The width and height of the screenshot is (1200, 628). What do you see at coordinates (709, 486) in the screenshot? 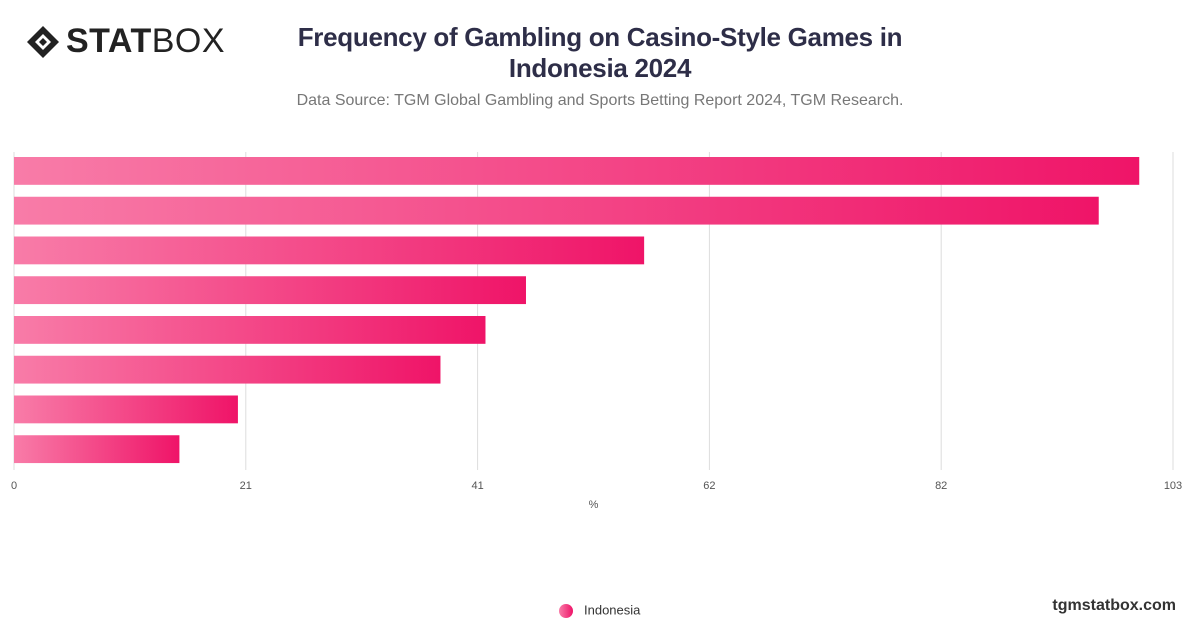
I see `x-tick-label: 62` at bounding box center [709, 486].